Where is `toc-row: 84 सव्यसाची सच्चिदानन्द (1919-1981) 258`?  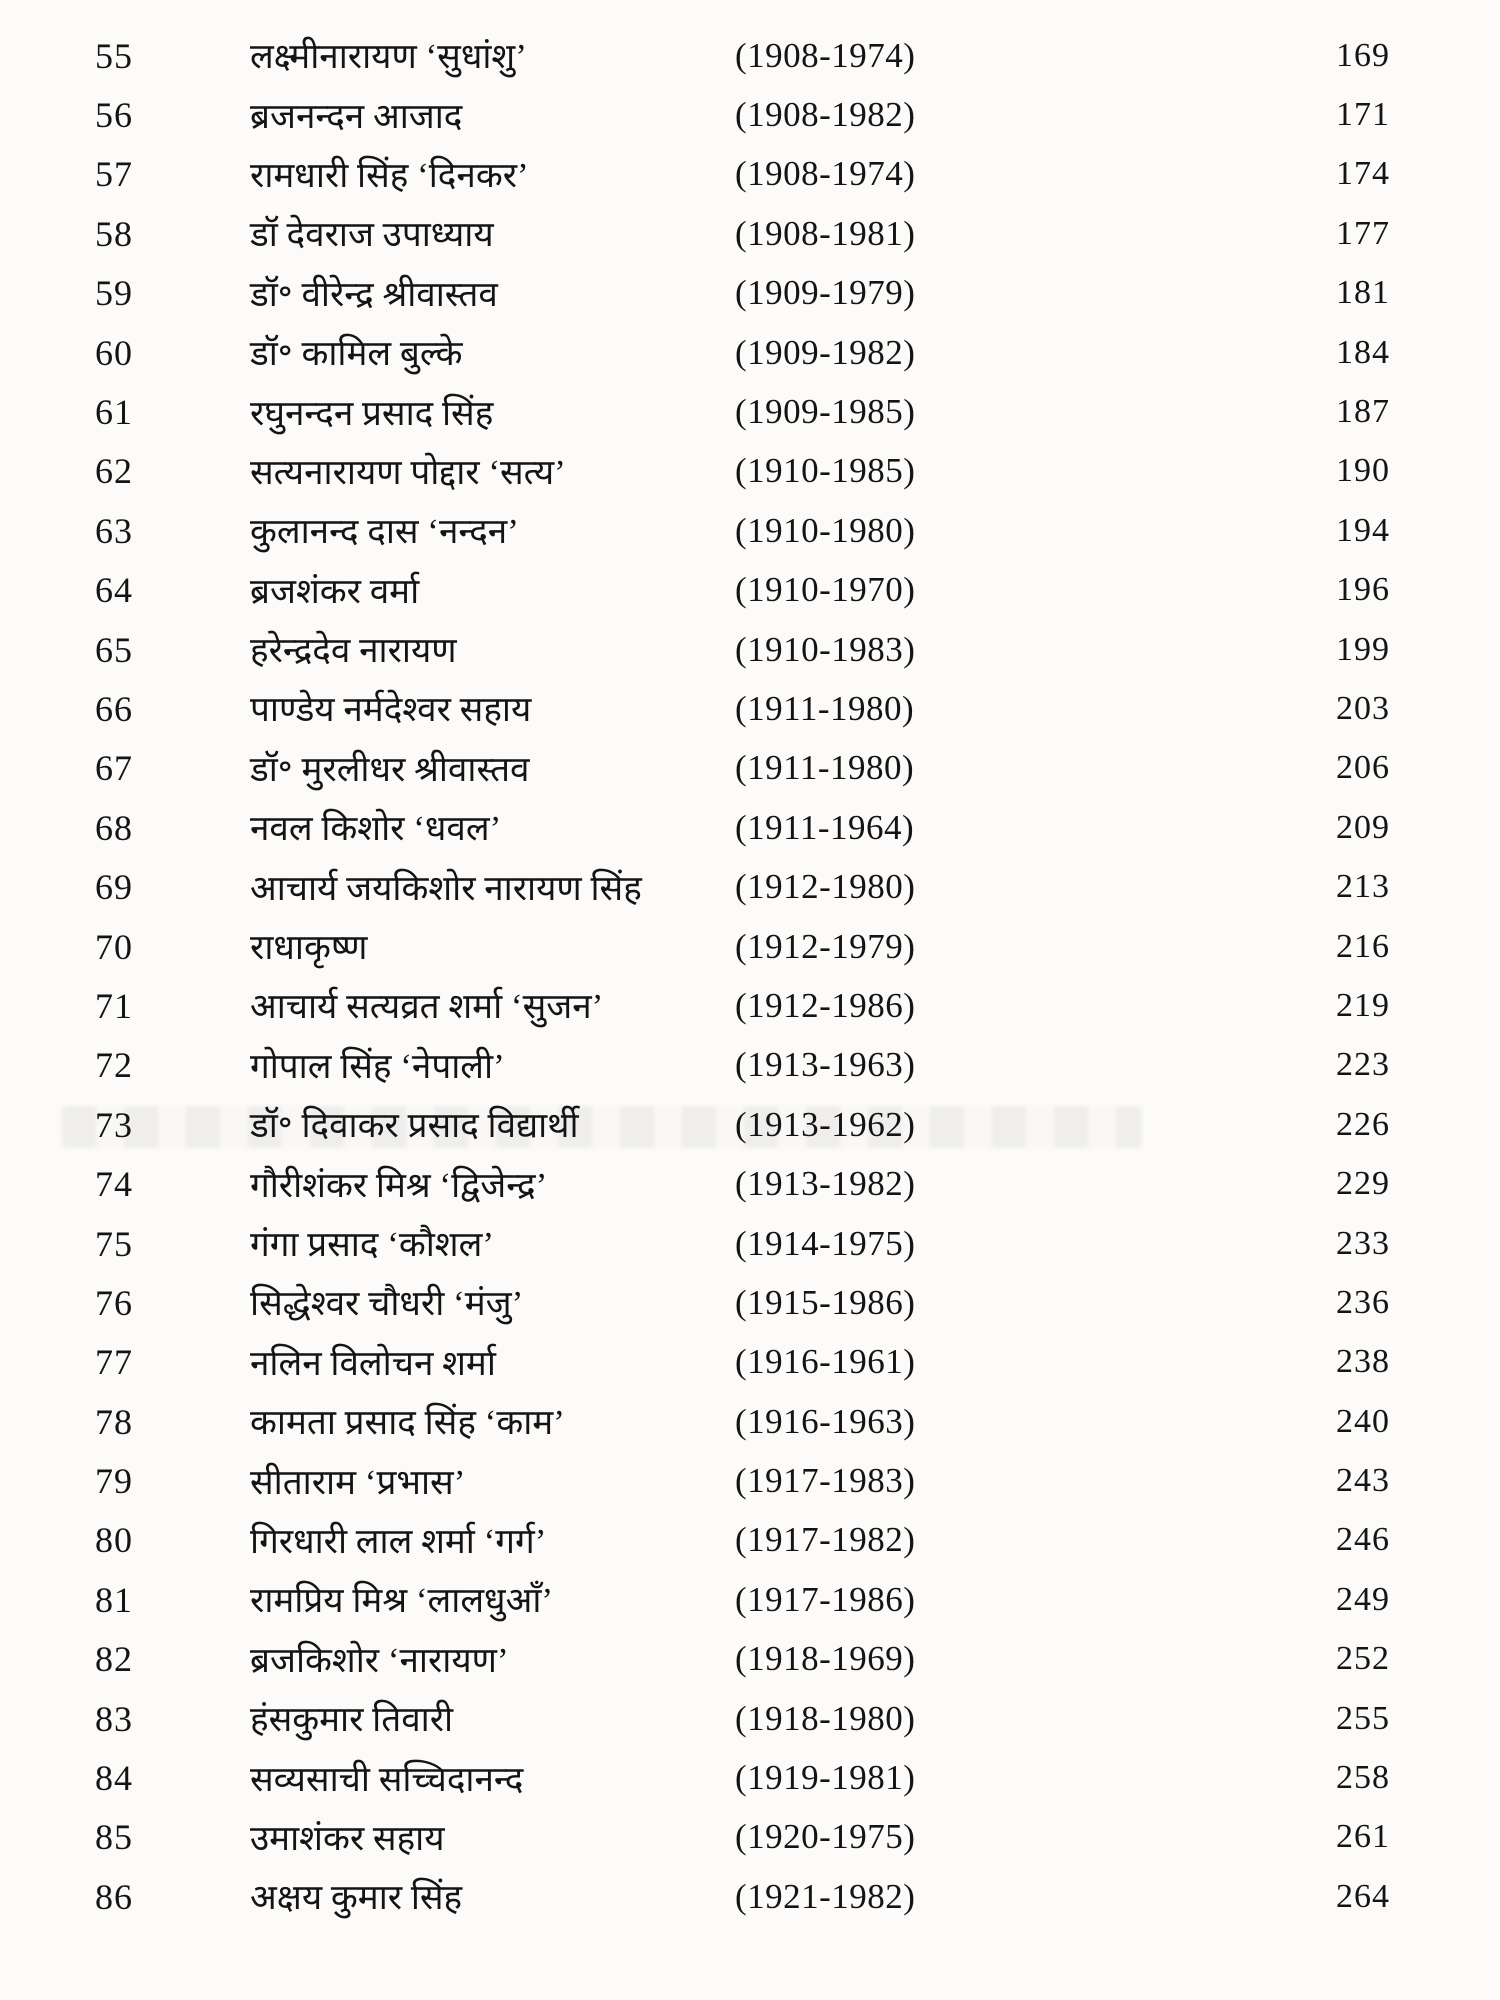
toc-row: 84 सव्यसाची सच्चिदानन्द (1919-1981) 258 is located at coordinates (750, 1777).